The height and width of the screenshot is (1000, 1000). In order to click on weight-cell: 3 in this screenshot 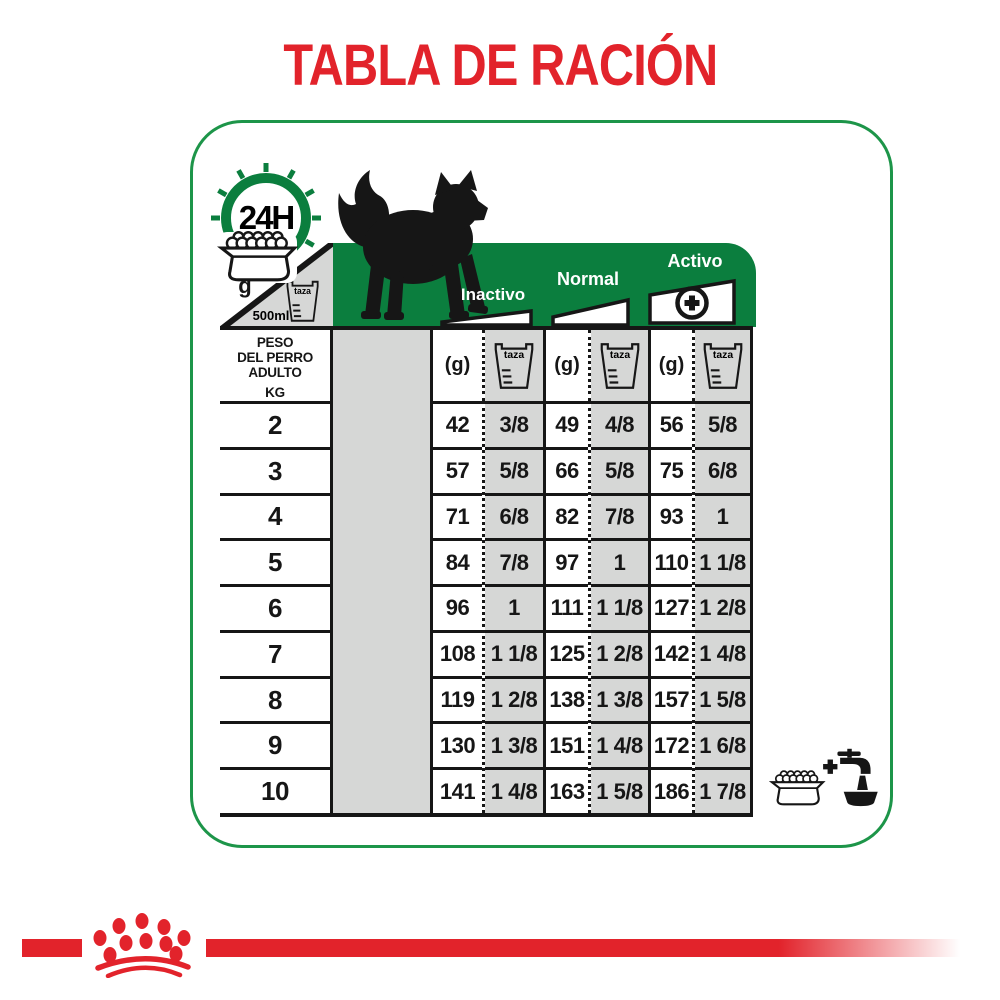, I will do `click(275, 469)`.